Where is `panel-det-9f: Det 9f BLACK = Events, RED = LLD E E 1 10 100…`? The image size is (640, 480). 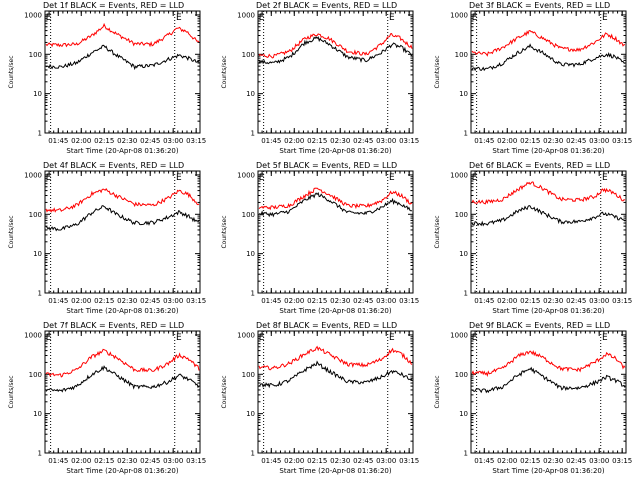
panel-det-9f: Det 9f BLACK = Events, RED = LLD E E 1 10 100… is located at coordinates (533, 398).